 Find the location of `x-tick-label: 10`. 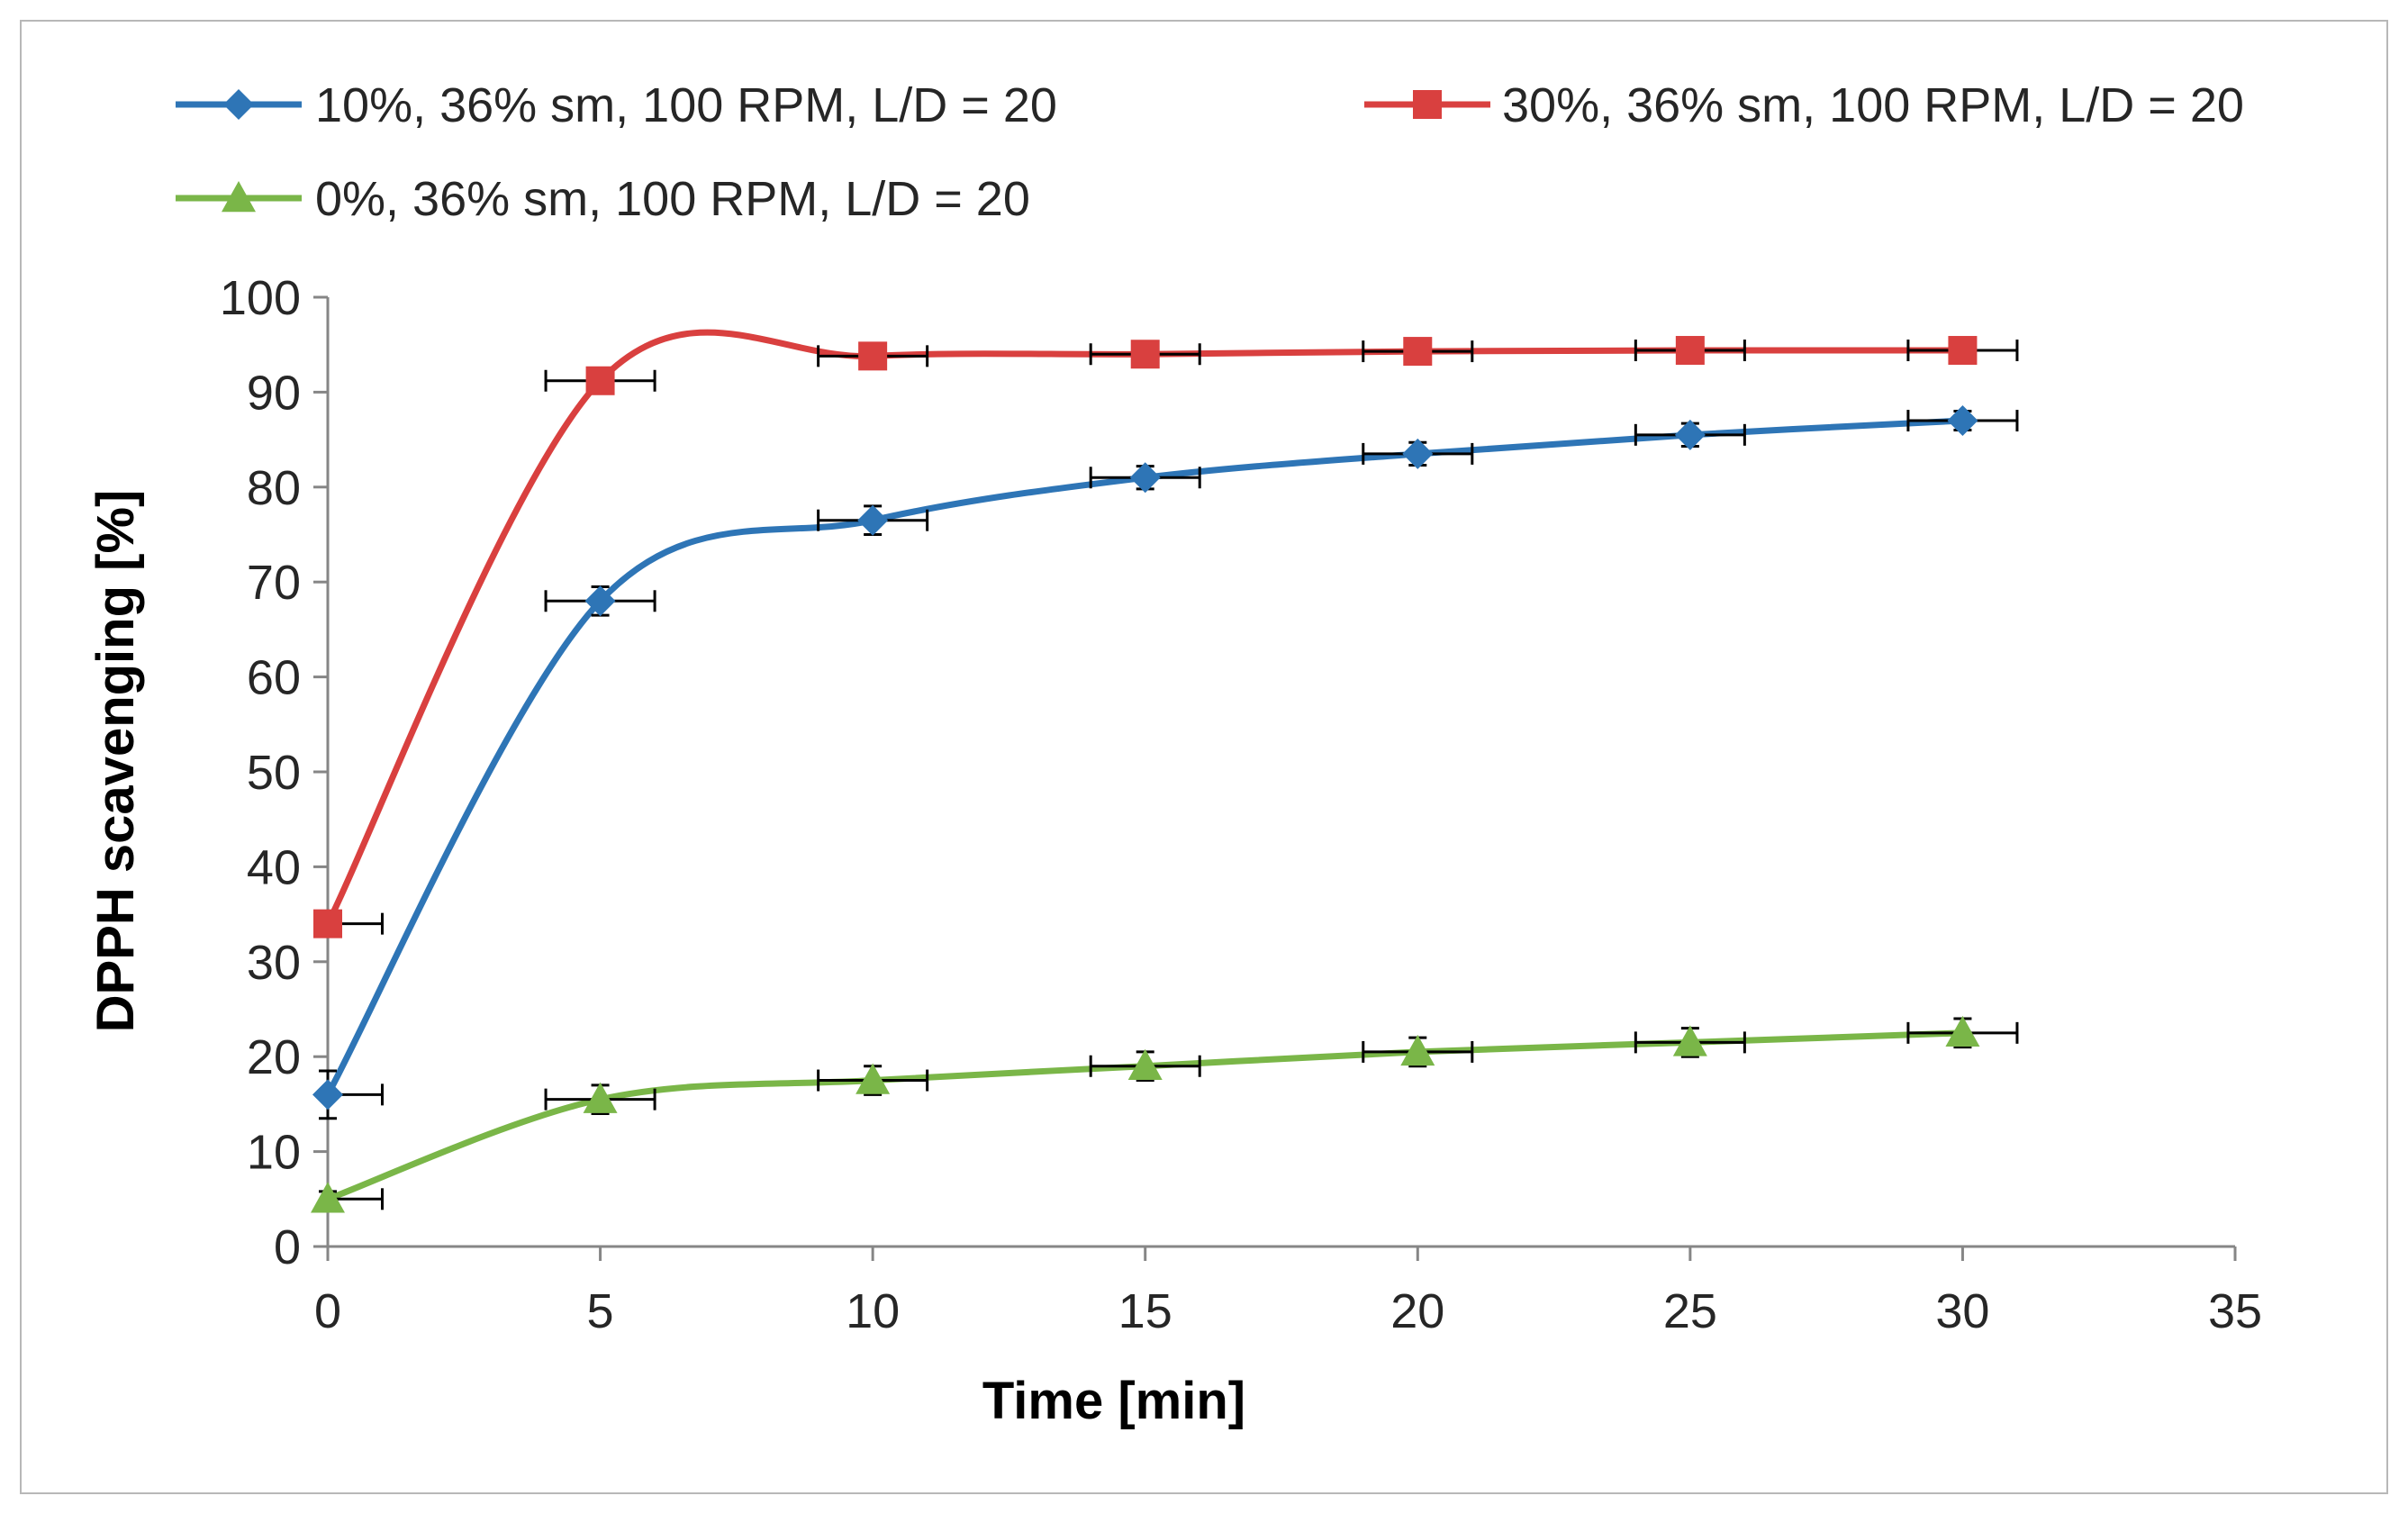

x-tick-label: 10 is located at coordinates (873, 1311).